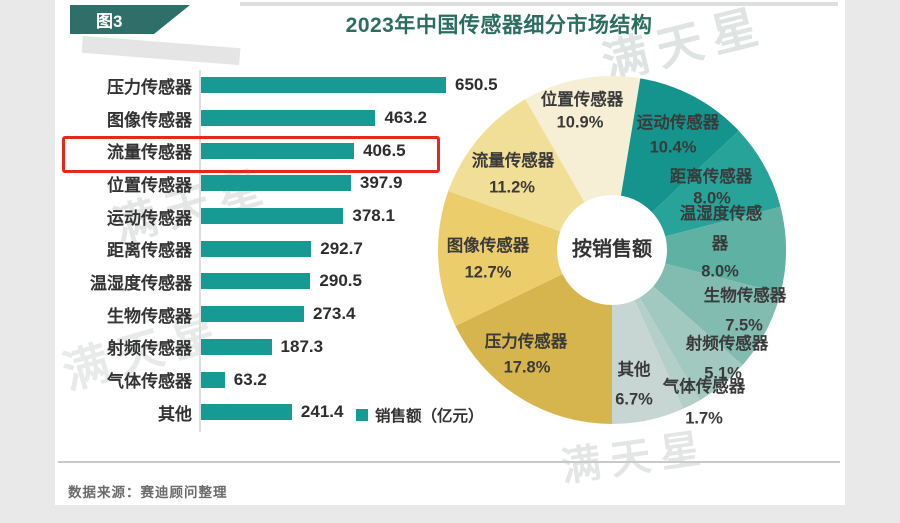 The image size is (900, 523). What do you see at coordinates (148, 492) in the screenshot?
I see `data-source-note: 数据来源：赛迪顾问整理` at bounding box center [148, 492].